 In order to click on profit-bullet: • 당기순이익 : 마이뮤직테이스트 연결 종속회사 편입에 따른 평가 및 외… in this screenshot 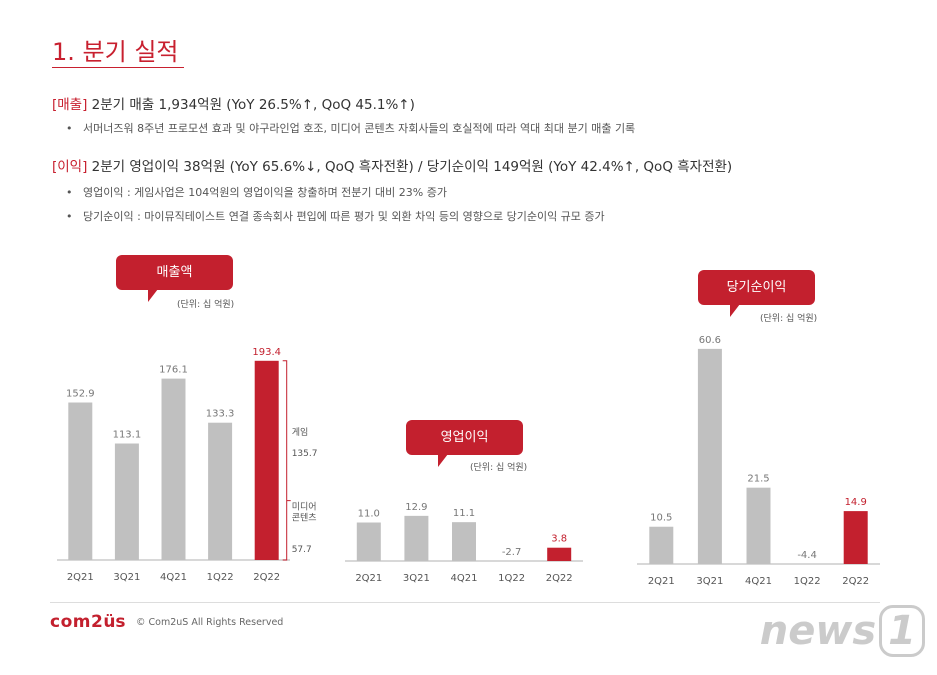, I will do `click(335, 216)`.